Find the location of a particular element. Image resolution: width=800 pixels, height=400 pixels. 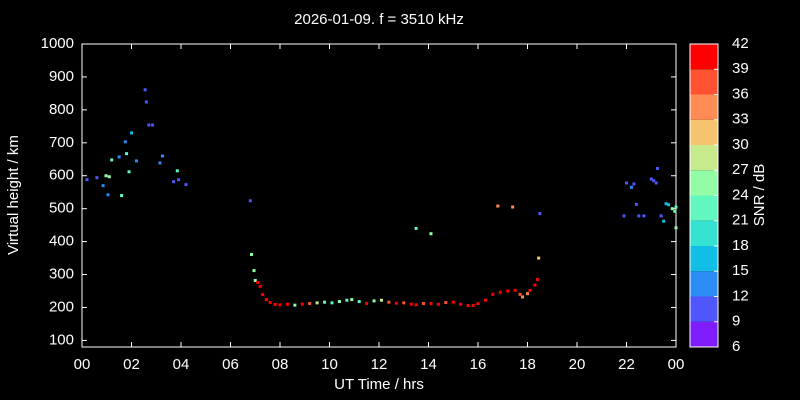

x-tick-label: 18 is located at coordinates (527, 364).